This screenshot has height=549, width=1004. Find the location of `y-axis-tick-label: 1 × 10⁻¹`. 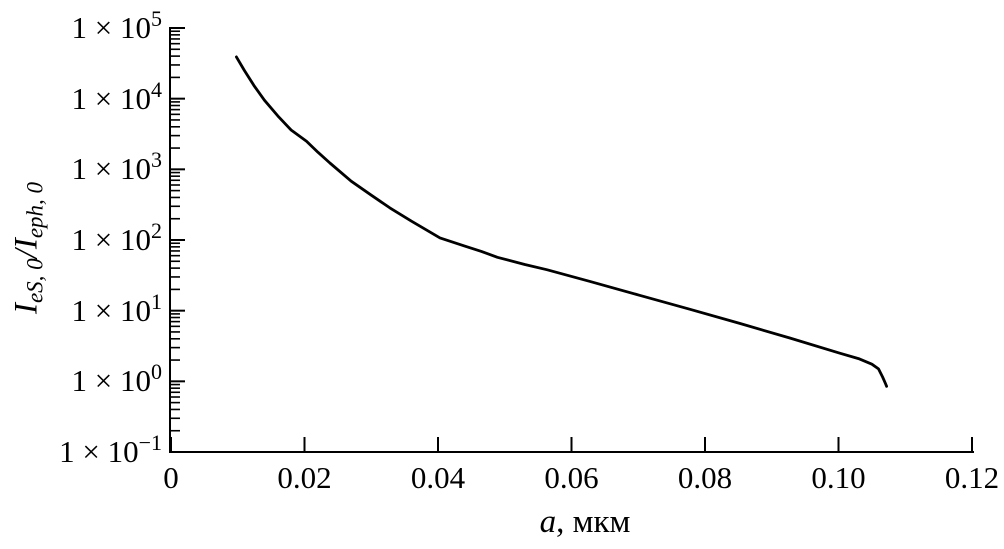

y-axis-tick-label: 1 × 10⁻¹ is located at coordinates (110, 449).